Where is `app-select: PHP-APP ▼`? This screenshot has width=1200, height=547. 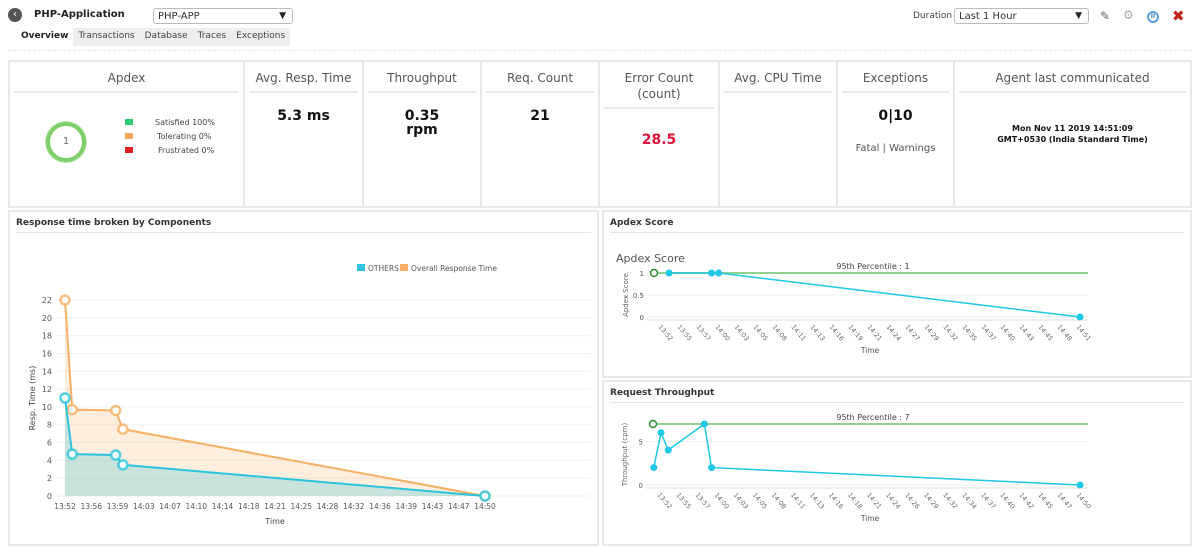 app-select: PHP-APP ▼ is located at coordinates (223, 16).